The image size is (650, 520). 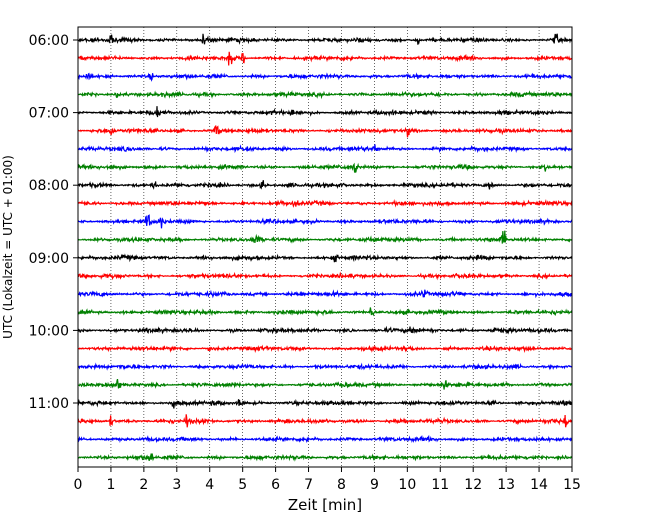 I want to click on x-tick-label: 2, so click(x=143, y=485).